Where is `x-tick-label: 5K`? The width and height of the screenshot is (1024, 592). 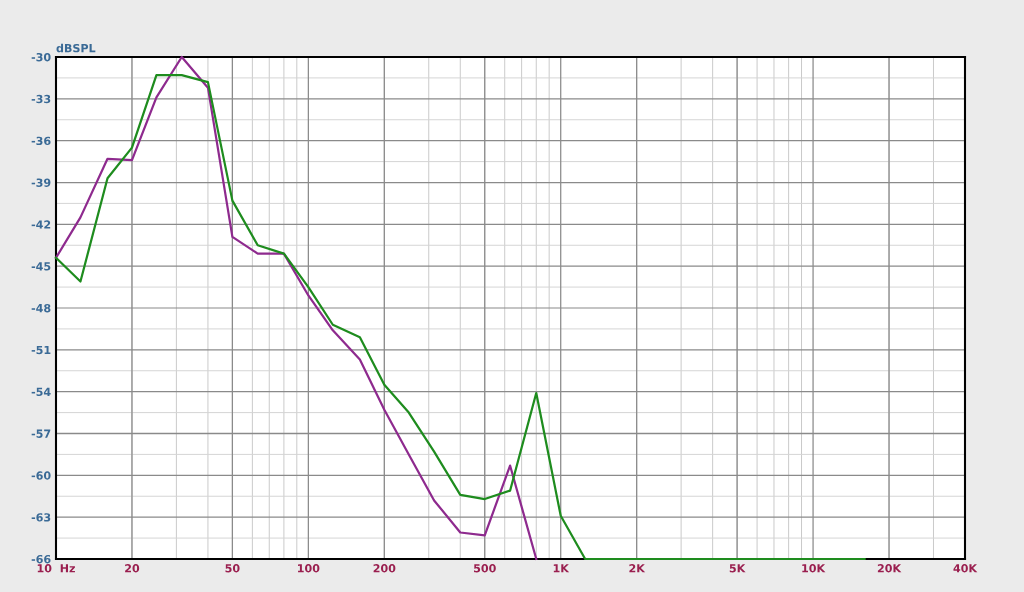 x-tick-label: 5K is located at coordinates (737, 568).